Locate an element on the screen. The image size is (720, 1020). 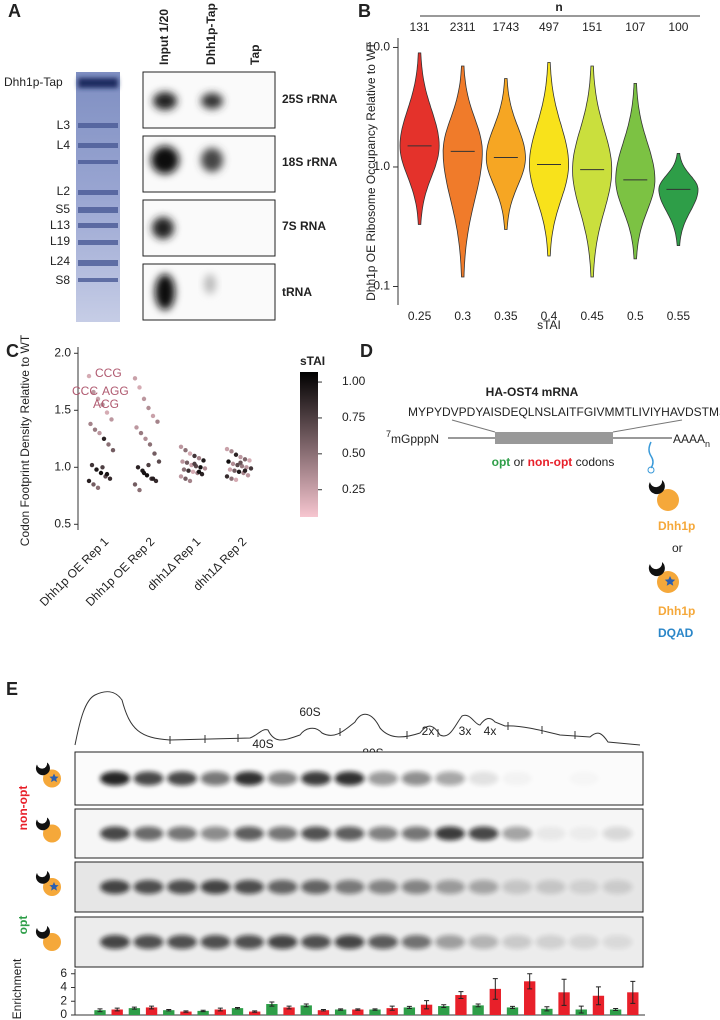
lane-label: Dhh1p-Tap is located at coordinates (211, 34).